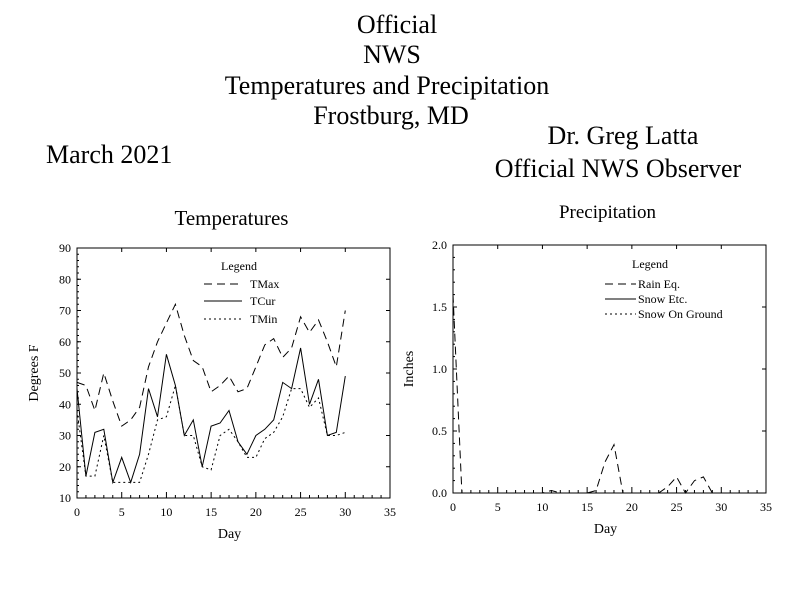 Image resolution: width=786 pixels, height=608 pixels. Describe the element at coordinates (662, 299) in the screenshot. I see `precipitation-legend-label: Snow Etc.` at that location.